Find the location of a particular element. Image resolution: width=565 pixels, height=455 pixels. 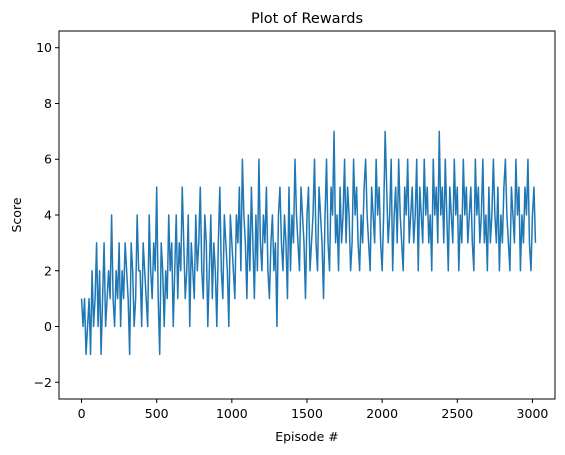

y-tick-label: 4 is located at coordinates (48, 215).